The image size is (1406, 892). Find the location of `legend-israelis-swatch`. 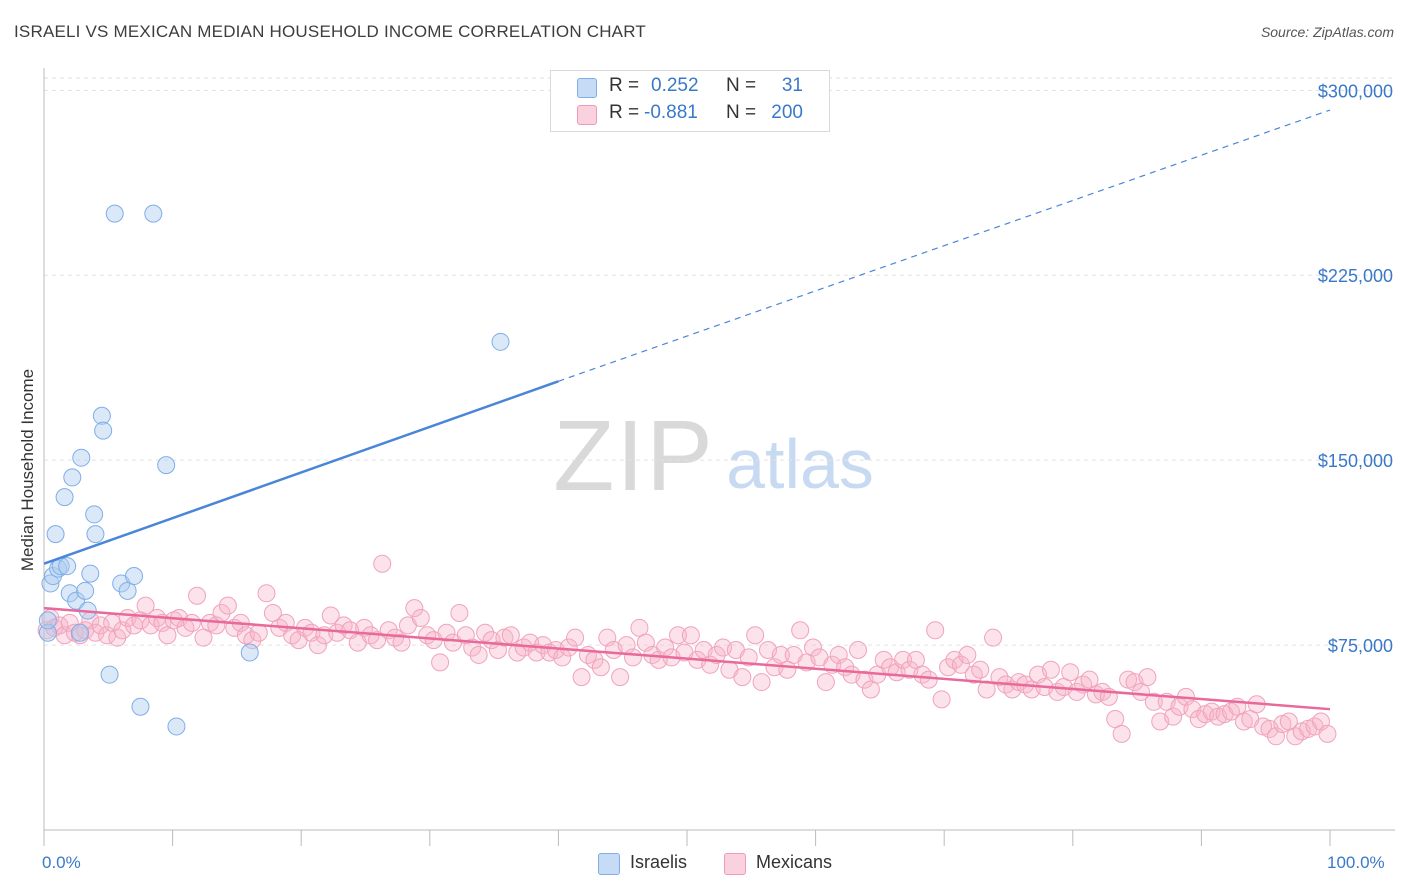

legend-israelis-swatch is located at coordinates (609, 864).